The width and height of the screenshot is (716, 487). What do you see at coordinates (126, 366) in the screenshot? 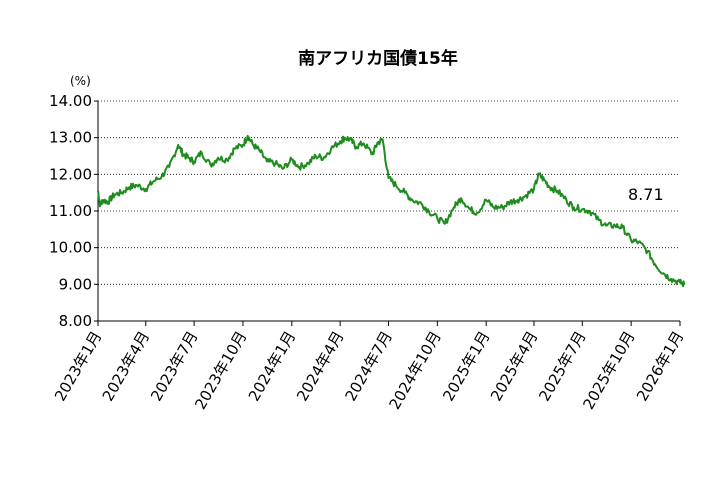
I see `x-tick-label: 2023年4月` at bounding box center [126, 366].